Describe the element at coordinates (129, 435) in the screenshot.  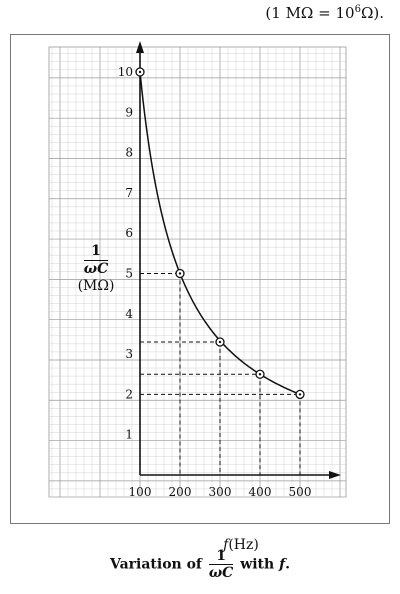
I see `y-tick-label: 1` at that location.